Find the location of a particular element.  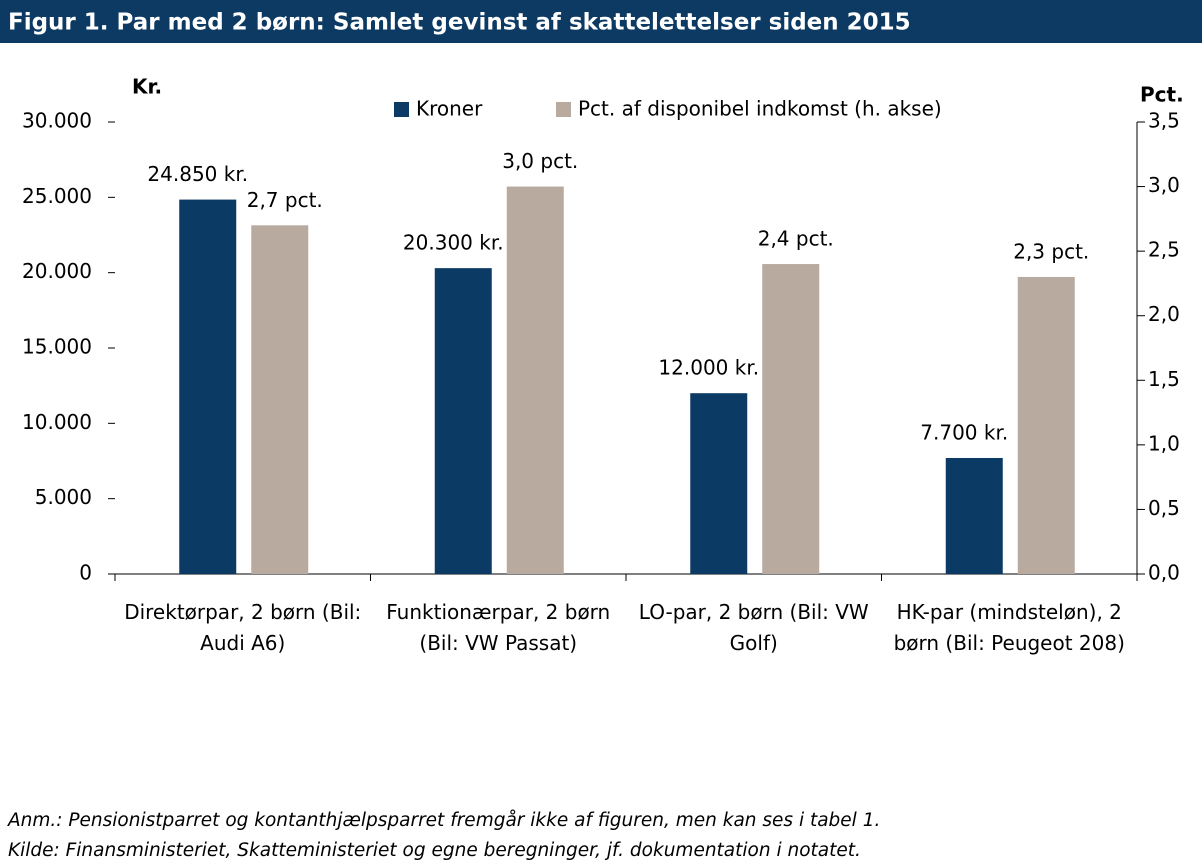

x-tick-label: Direktørpar, 2 børn (Bil: Audi A6) is located at coordinates (243, 627).